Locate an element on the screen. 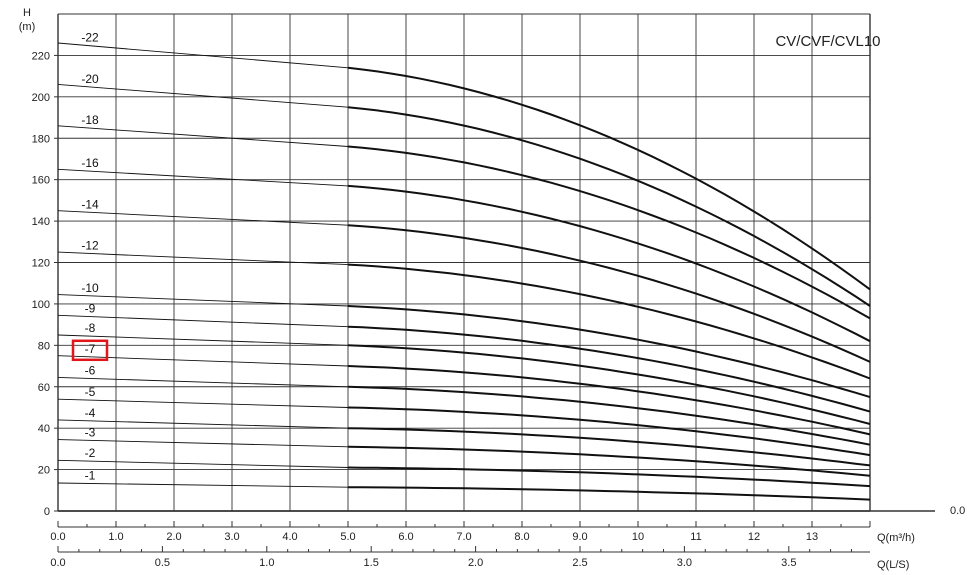 The width and height of the screenshot is (975, 575). x-tick-label-m3h: 5.0 is located at coordinates (347, 537).